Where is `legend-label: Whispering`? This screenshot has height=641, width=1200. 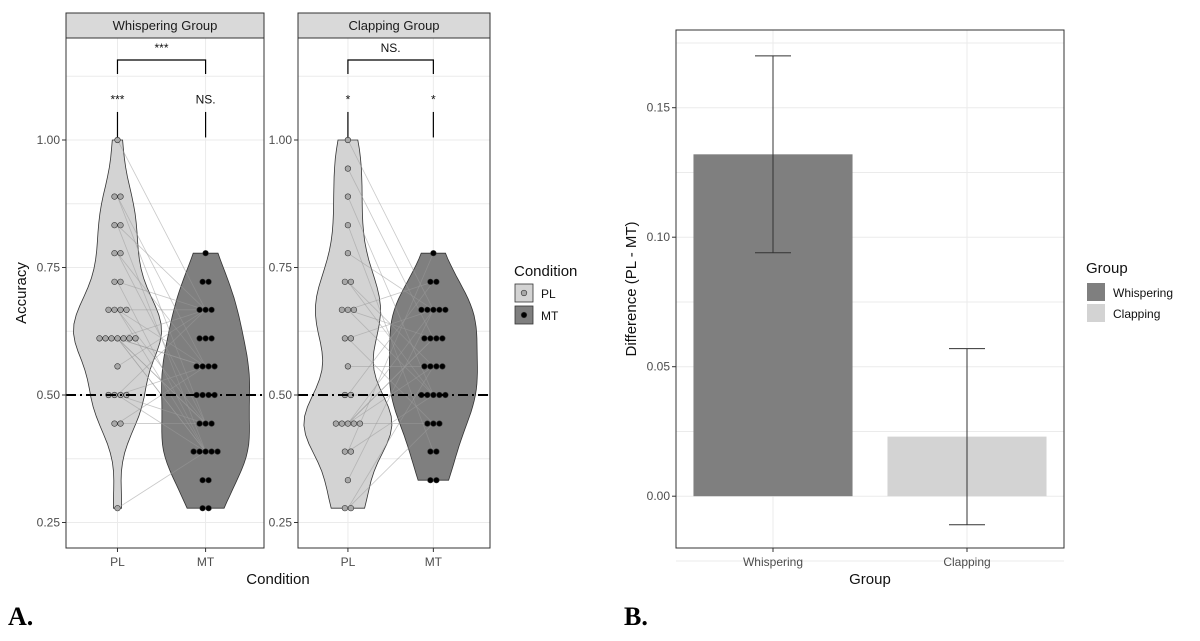
legend-label: Whispering is located at coordinates (1143, 293).